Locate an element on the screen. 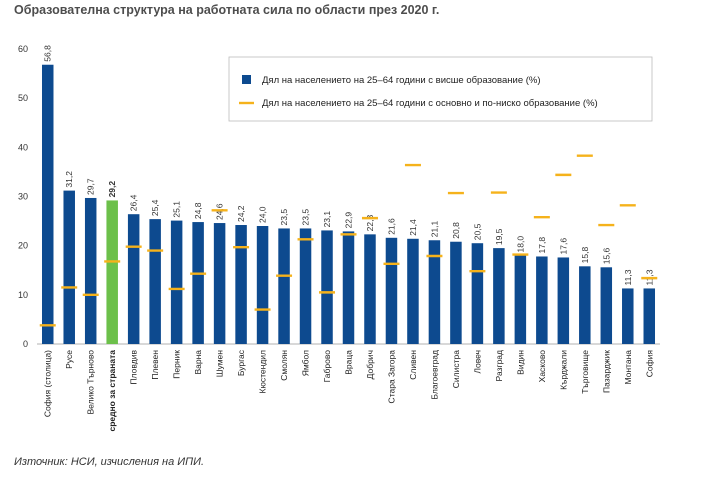 The image size is (705, 478). bar-value-label: 21,1 is located at coordinates (434, 228).